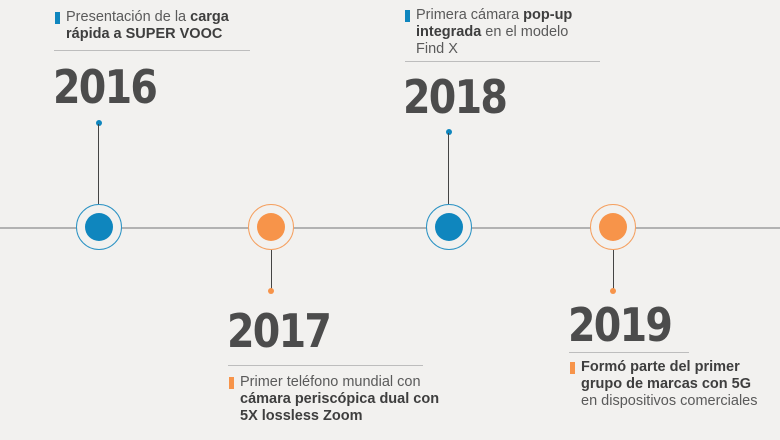 The width and height of the screenshot is (780, 440). What do you see at coordinates (492, 40) in the screenshot?
I see `desc-text: en el modelo Find X` at bounding box center [492, 40].